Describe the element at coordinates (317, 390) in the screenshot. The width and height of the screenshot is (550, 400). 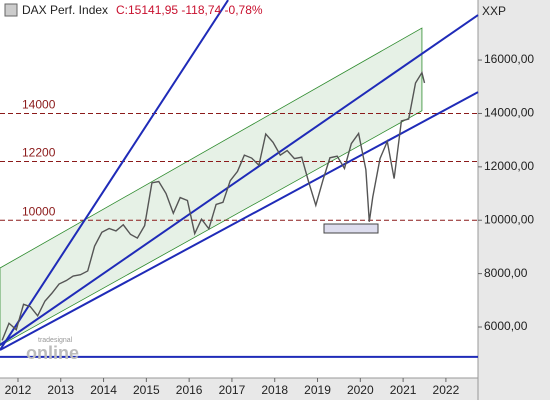
I see `x-tick-label: 2019` at that location.